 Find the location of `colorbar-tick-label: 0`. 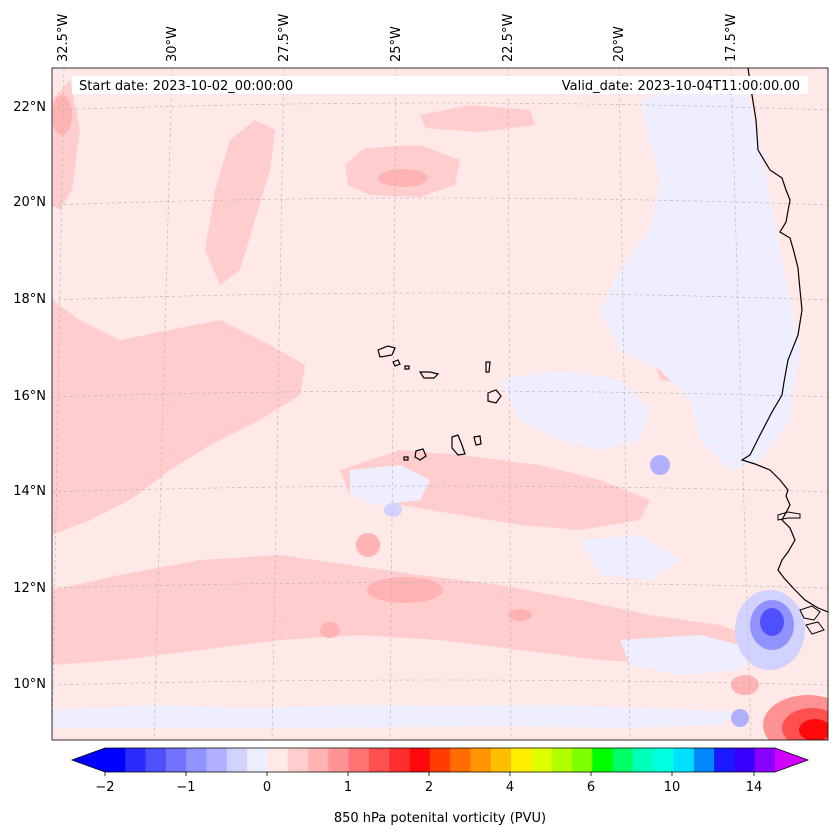

colorbar-tick-label: 0 is located at coordinates (267, 787).